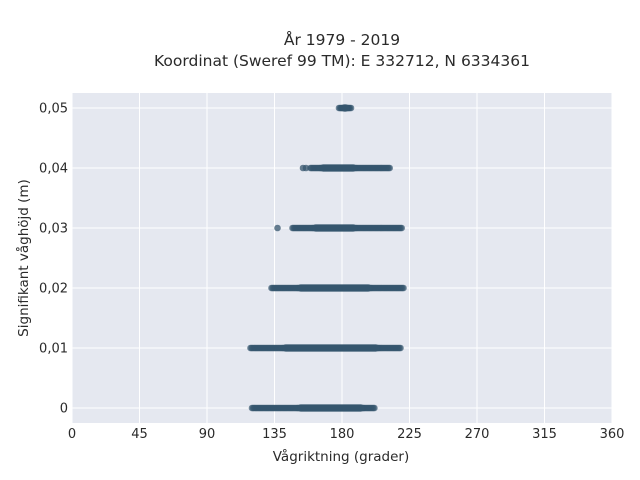  I want to click on y-axis-label: Signifikant våghöjd (m), so click(23, 258).